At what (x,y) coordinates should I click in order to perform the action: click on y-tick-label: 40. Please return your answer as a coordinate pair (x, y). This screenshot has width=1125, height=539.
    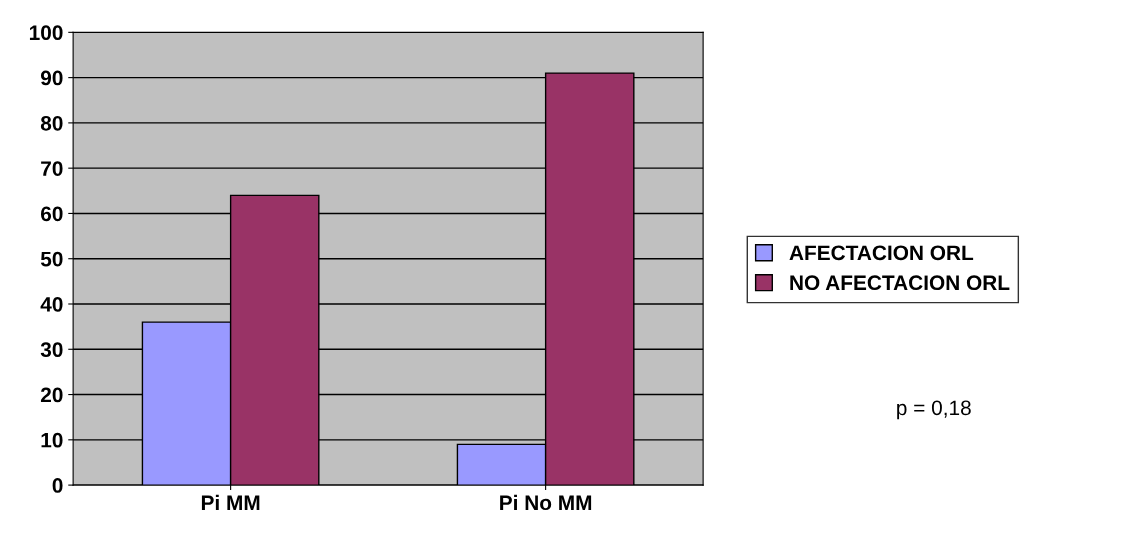
    Looking at the image, I should click on (51, 304).